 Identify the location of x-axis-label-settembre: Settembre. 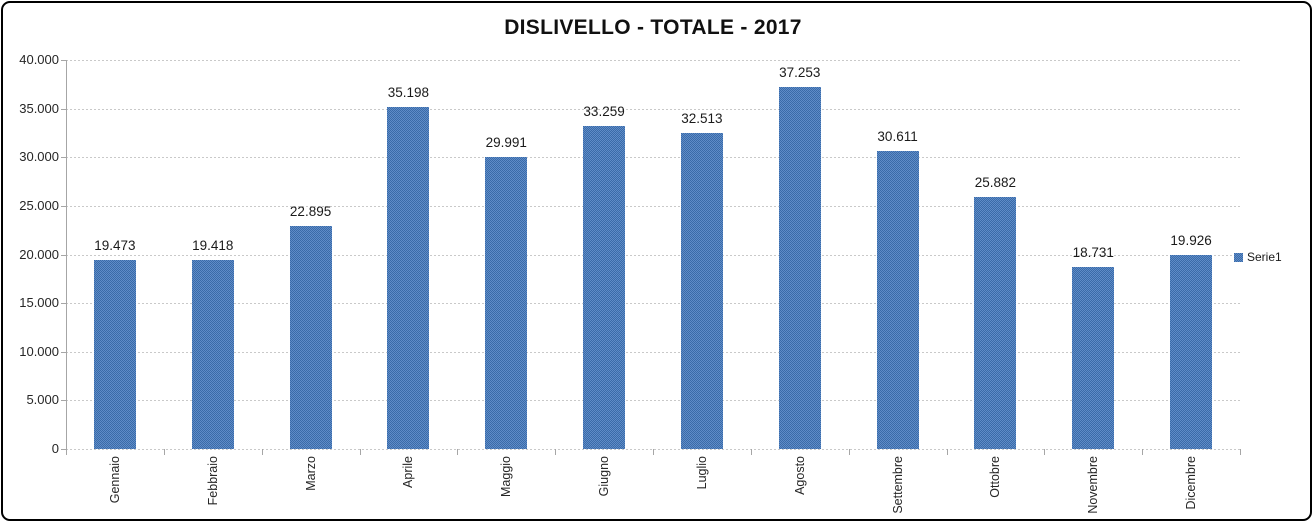
(897, 485).